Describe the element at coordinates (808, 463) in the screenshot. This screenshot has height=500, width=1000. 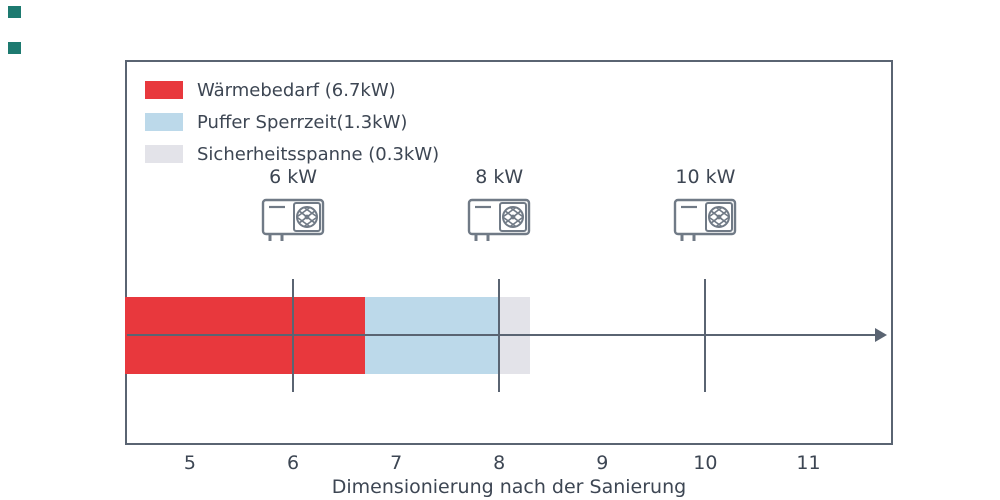
I see `x-tick-label-11: 11` at that location.